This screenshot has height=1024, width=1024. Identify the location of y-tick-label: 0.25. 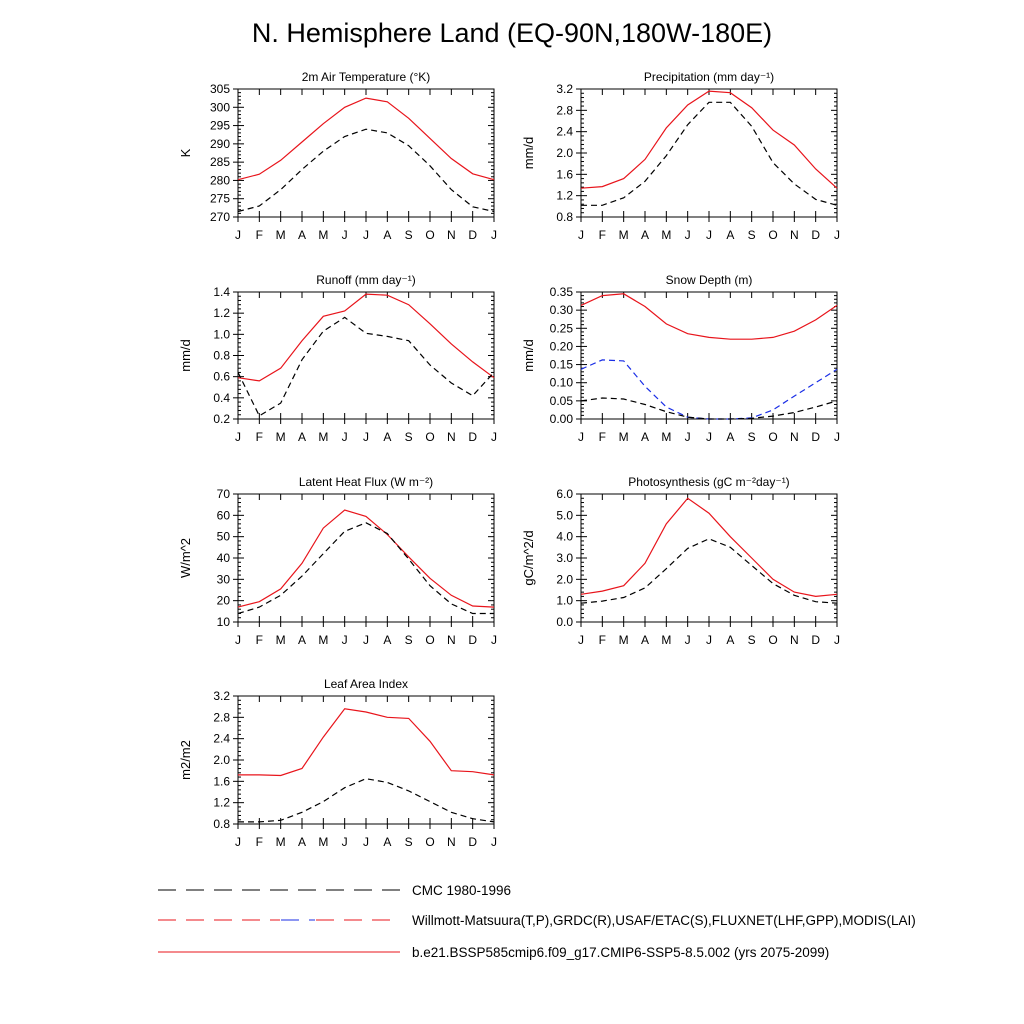
(562, 328).